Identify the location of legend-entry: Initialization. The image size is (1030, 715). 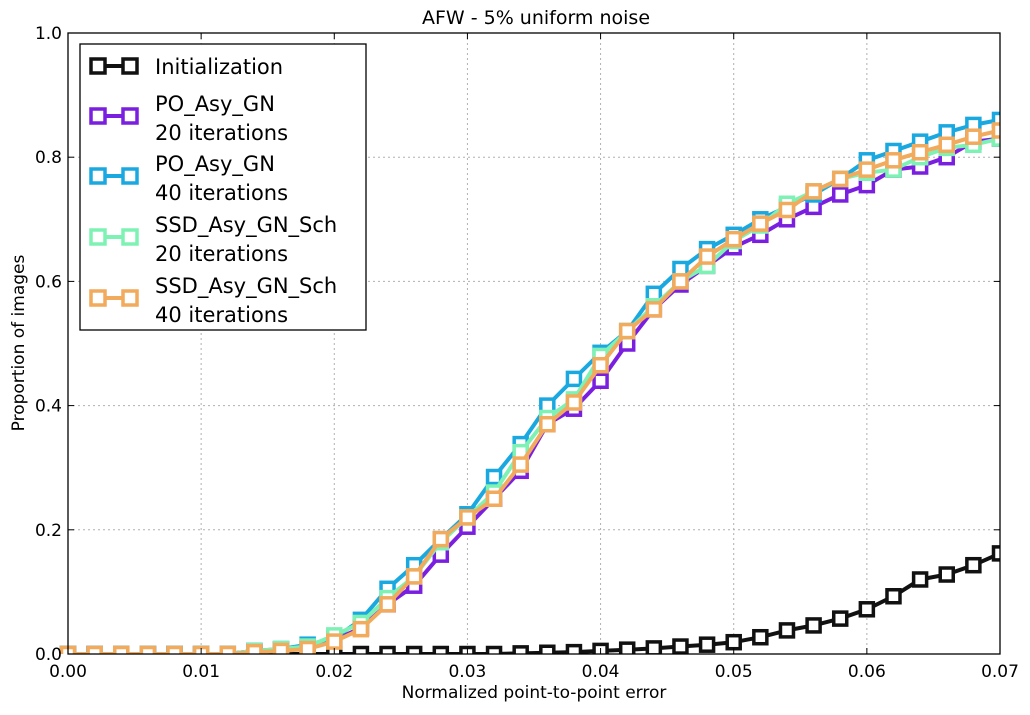
(186, 67).